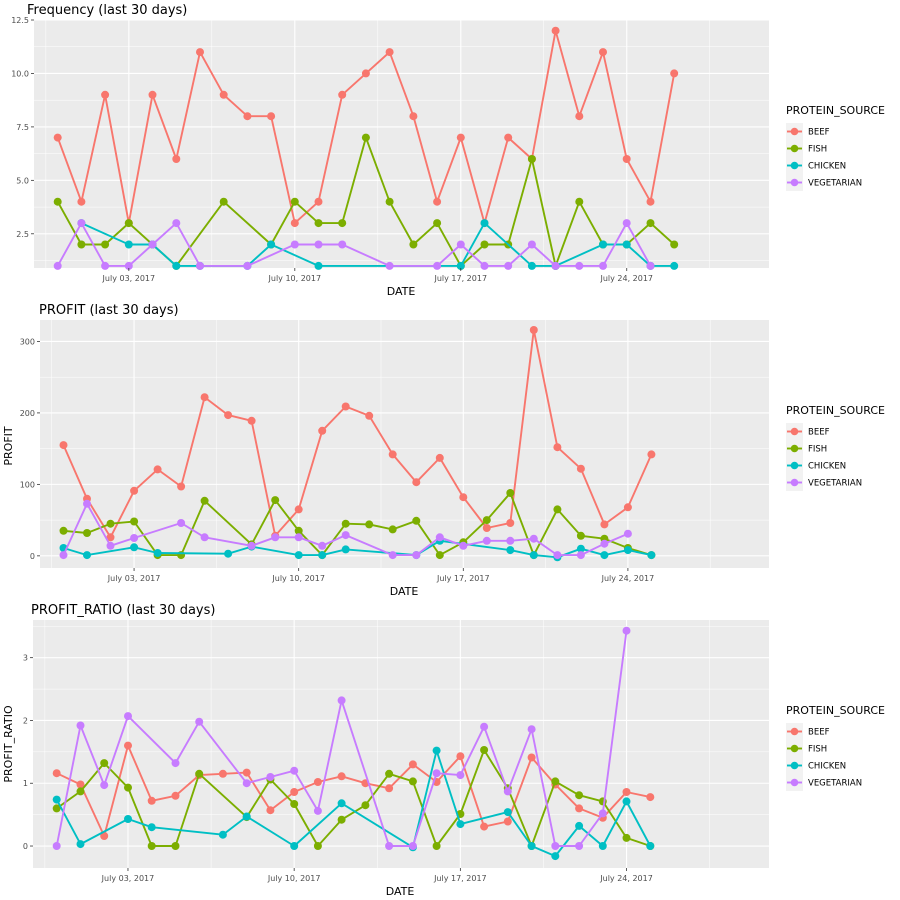 The width and height of the screenshot is (900, 900). What do you see at coordinates (835, 410) in the screenshot?
I see `legend-title: PROTEIN_SOURCE` at bounding box center [835, 410].